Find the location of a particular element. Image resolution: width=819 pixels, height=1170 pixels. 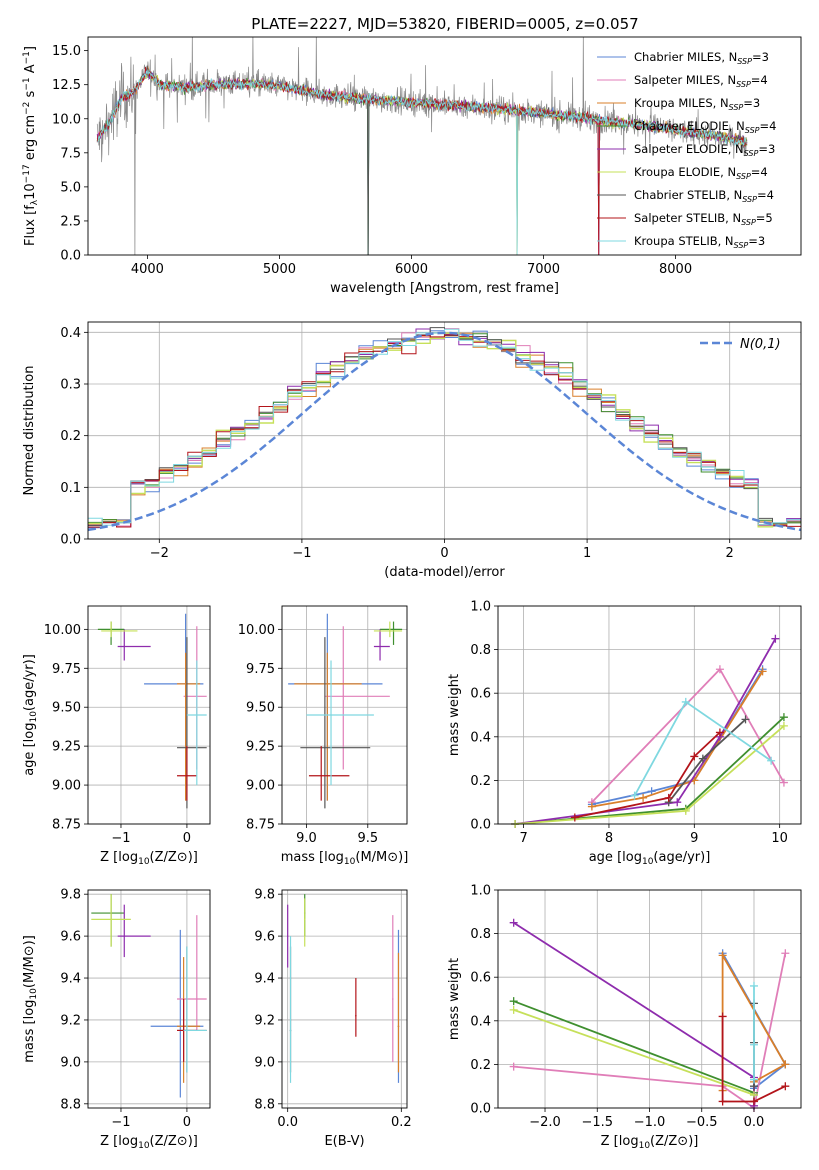

x-axis-label: wavelength [Angstrom, rest frame] is located at coordinates (444, 288).